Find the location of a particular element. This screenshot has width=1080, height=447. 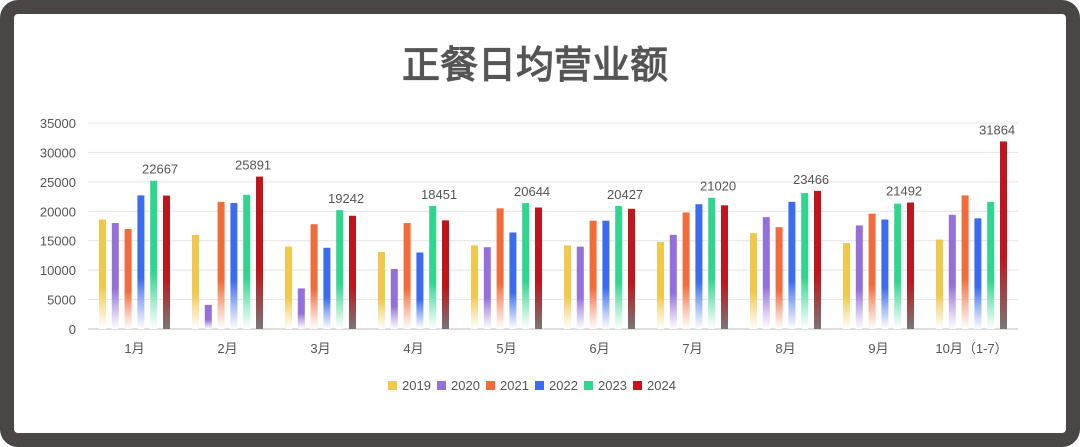

x-tick-label: 2月 is located at coordinates (227, 348).